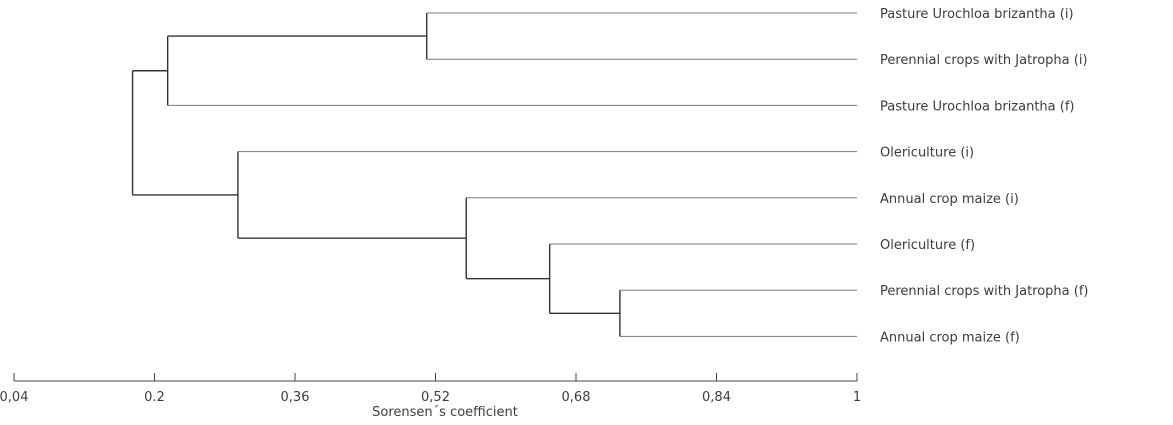 The height and width of the screenshot is (425, 1173). What do you see at coordinates (984, 291) in the screenshot?
I see `leaf-label: Perennial crops with Jatropha (f)` at bounding box center [984, 291].